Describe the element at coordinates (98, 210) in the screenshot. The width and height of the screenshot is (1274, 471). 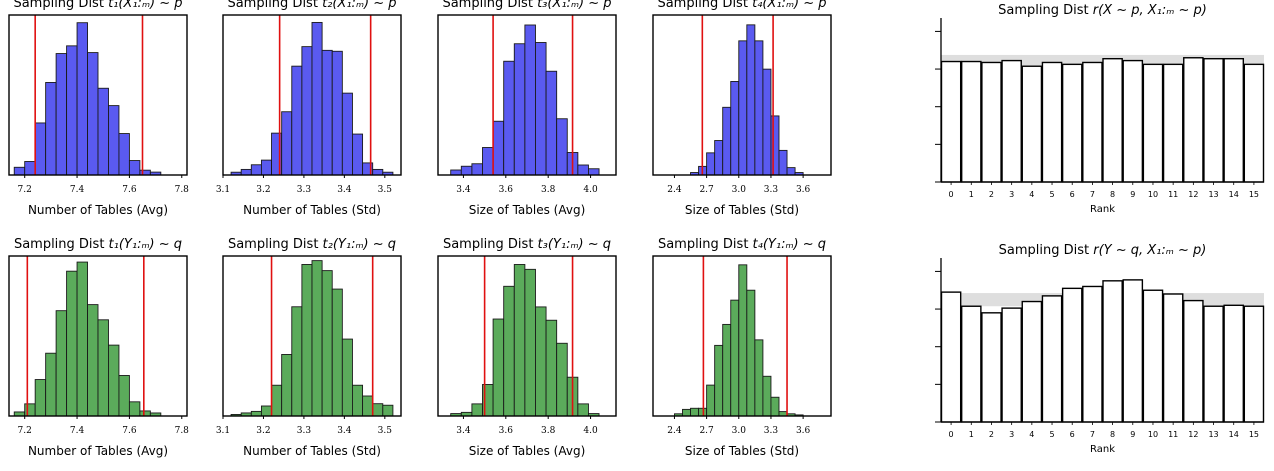
I see `x-axis-label: Number of Tables (Avg)` at that location.